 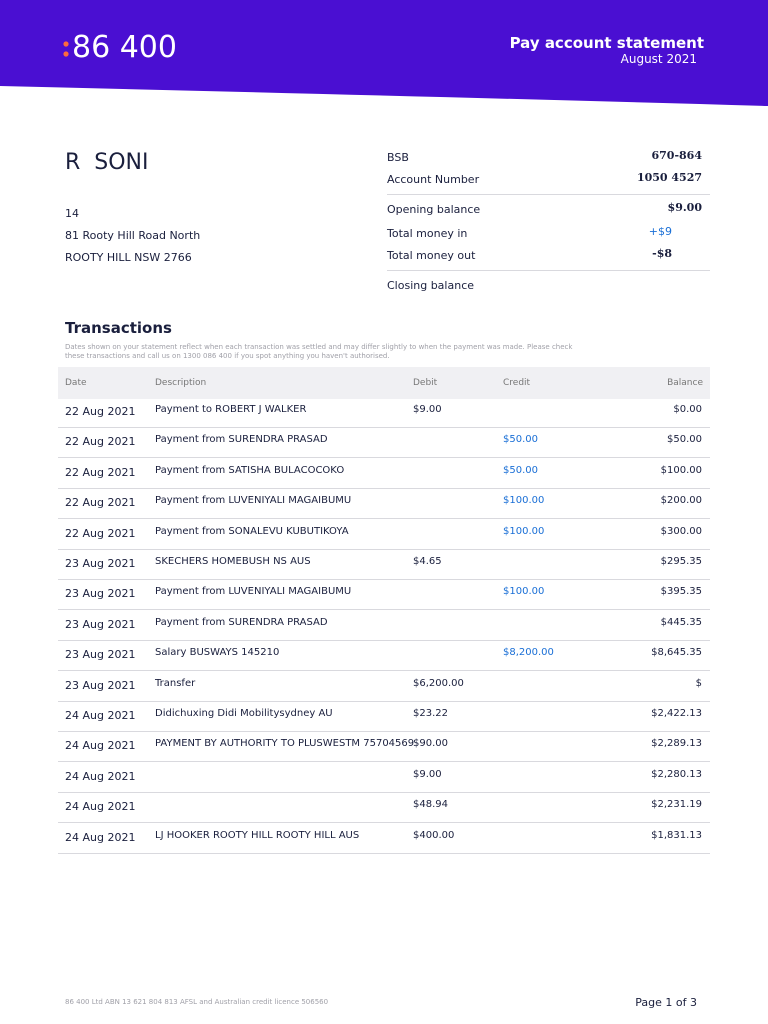 What do you see at coordinates (676, 835) in the screenshot?
I see `table-cell: $1,831.13` at bounding box center [676, 835].